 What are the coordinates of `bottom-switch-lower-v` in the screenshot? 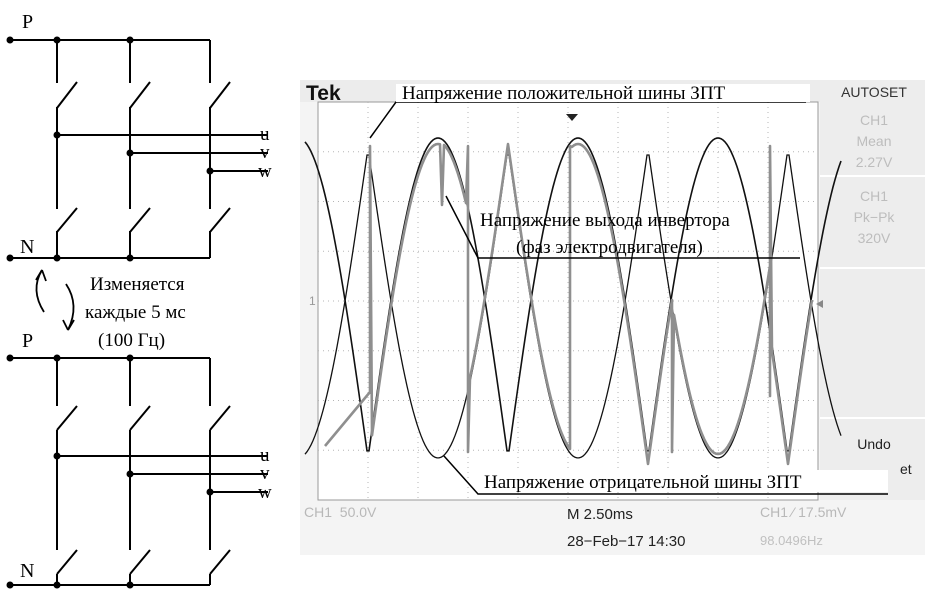 It's located at (140, 562).